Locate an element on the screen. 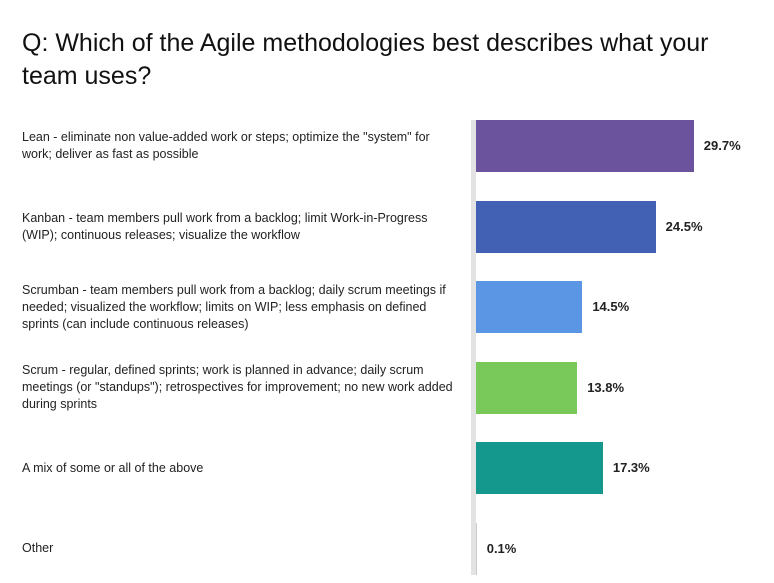  value-label: 0.1% is located at coordinates (501, 548).